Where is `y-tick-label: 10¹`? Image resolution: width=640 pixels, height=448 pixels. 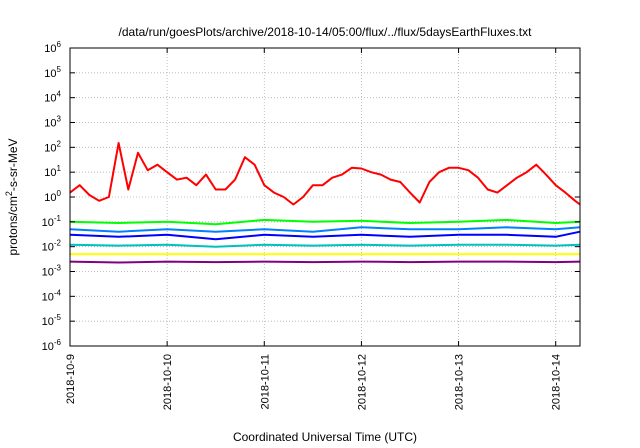 y-tick-label: 10¹ is located at coordinates (52, 171).